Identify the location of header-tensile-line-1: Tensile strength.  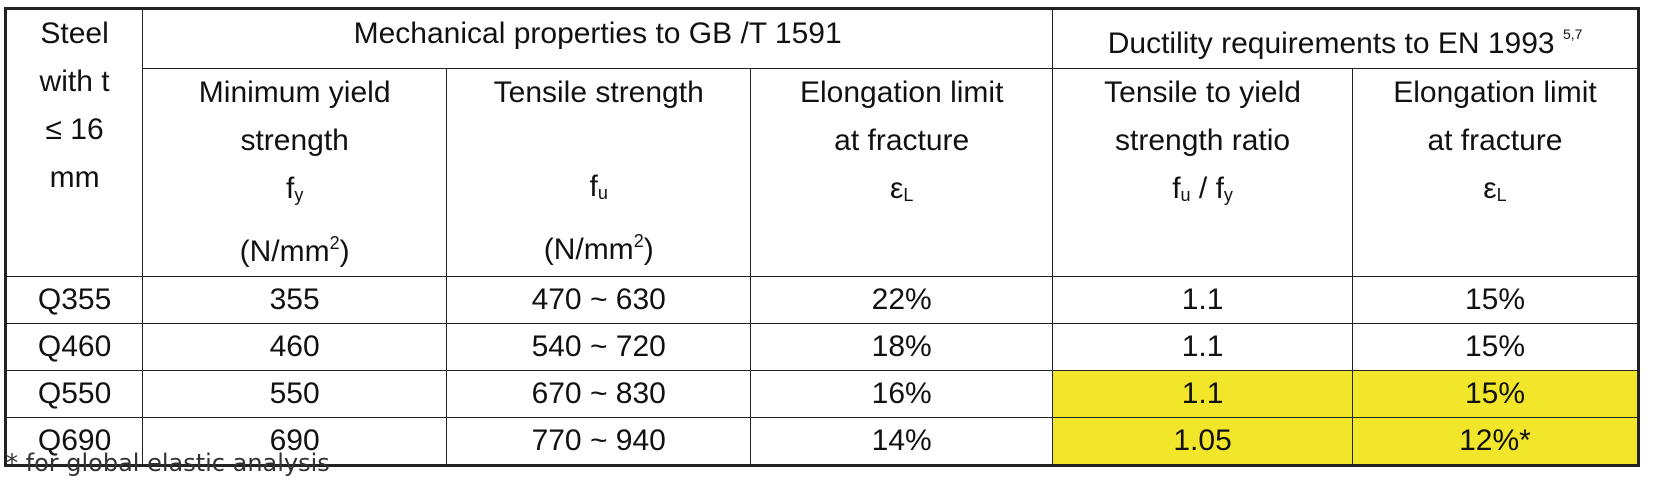
(598, 92).